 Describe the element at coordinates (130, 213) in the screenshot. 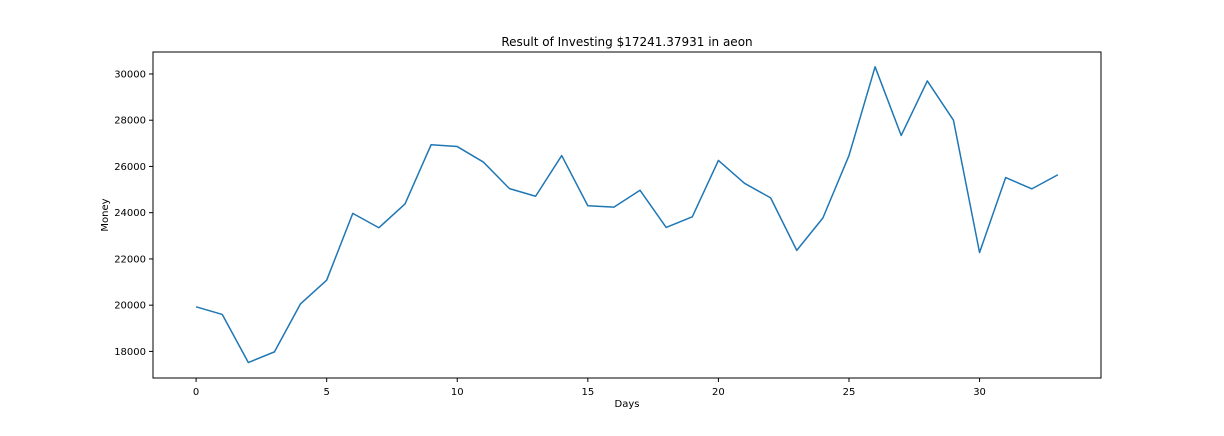

I see `y-tick-label: 24000` at that location.